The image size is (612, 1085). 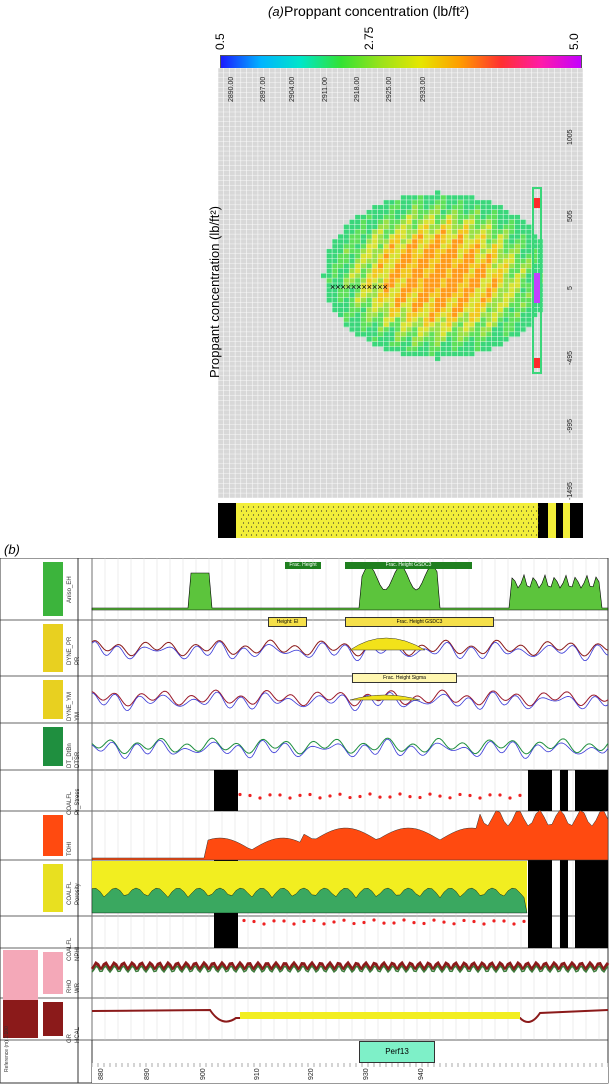 What do you see at coordinates (380, 1015) in the screenshot?
I see `track-10-fill` at bounding box center [380, 1015].